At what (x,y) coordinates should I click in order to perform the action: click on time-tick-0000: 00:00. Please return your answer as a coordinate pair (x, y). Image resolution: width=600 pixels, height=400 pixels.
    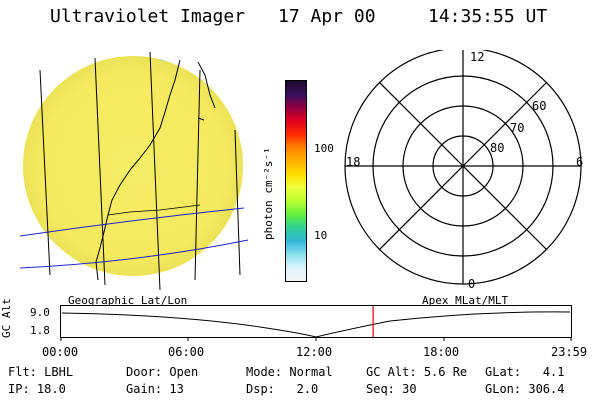
    Looking at the image, I should click on (60, 352).